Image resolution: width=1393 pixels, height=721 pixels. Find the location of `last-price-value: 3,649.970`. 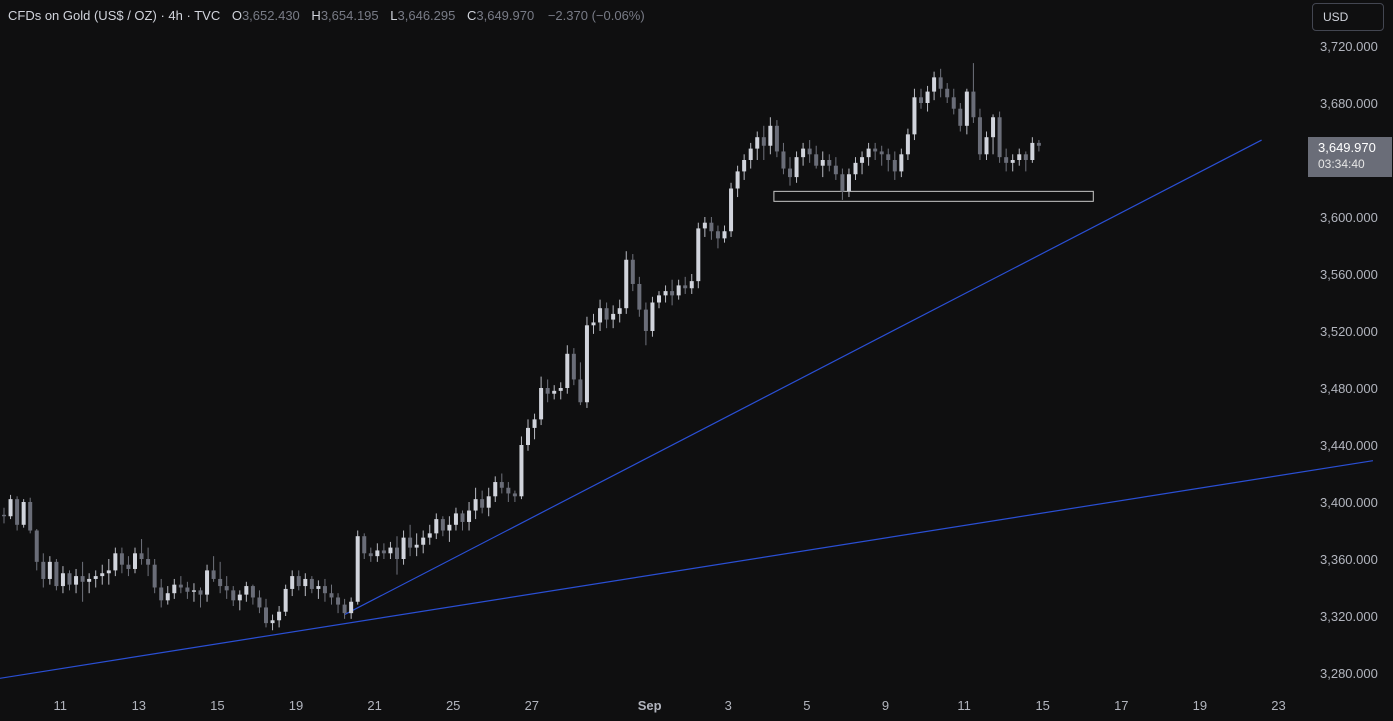

last-price-value: 3,649.970 is located at coordinates (1347, 147).